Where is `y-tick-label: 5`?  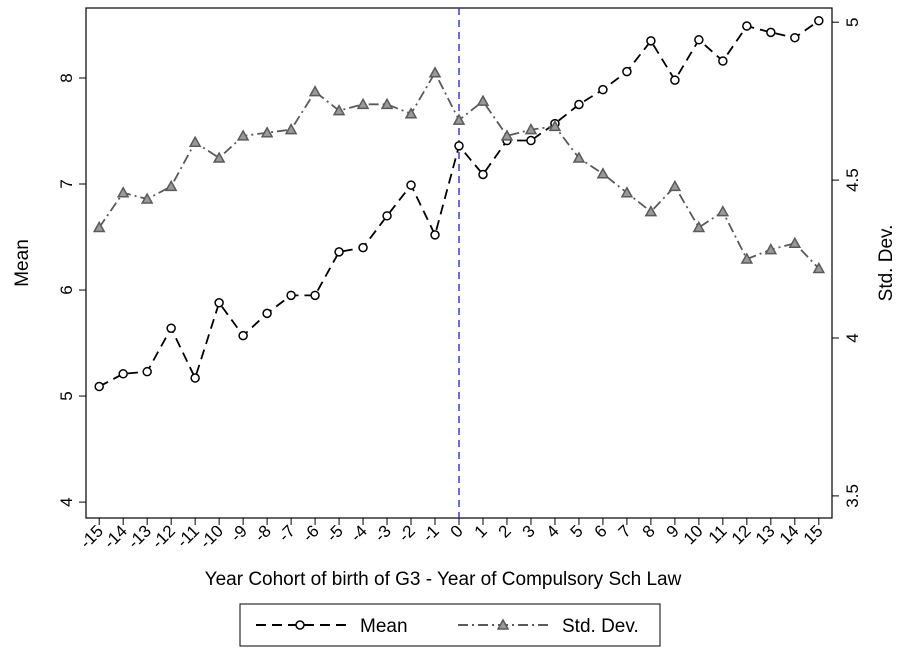 y-tick-label: 5 is located at coordinates (66, 395).